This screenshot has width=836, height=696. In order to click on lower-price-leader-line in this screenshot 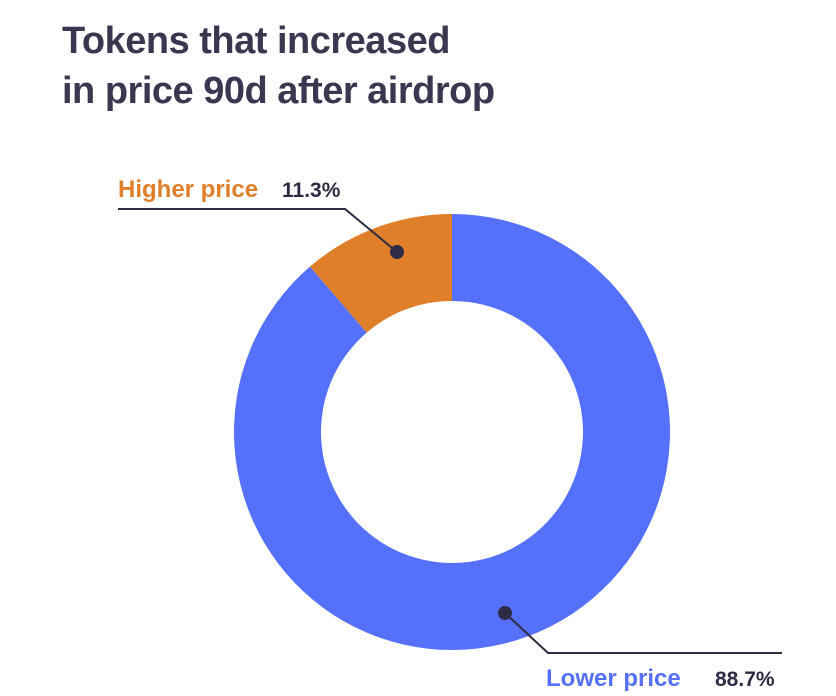, I will do `click(643, 633)`.